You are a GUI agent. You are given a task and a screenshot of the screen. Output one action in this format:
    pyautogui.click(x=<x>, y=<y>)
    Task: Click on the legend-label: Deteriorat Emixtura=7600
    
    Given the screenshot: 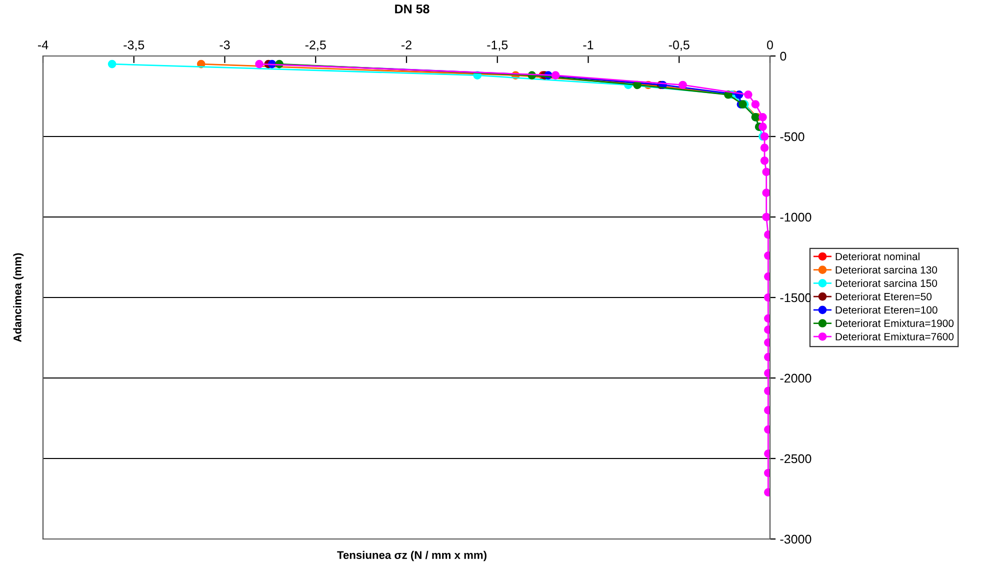 What is the action you would take?
    pyautogui.click(x=895, y=336)
    